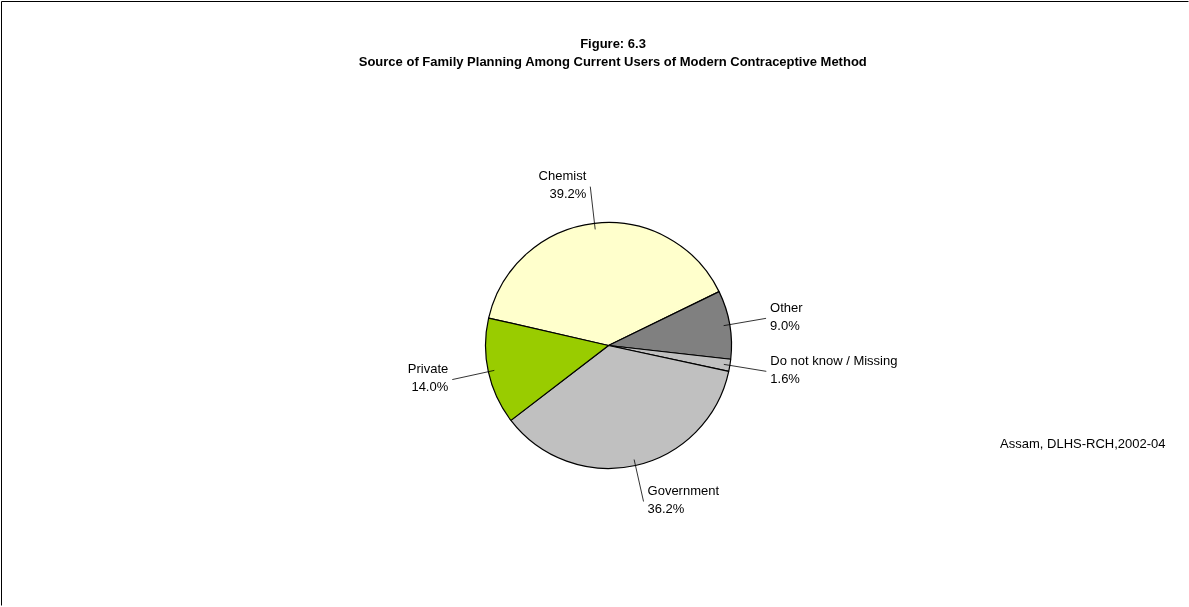 This screenshot has height=607, width=1189. Describe the element at coordinates (1083, 443) in the screenshot. I see `text: Assam, DLHS-RCH,2002-04` at that location.